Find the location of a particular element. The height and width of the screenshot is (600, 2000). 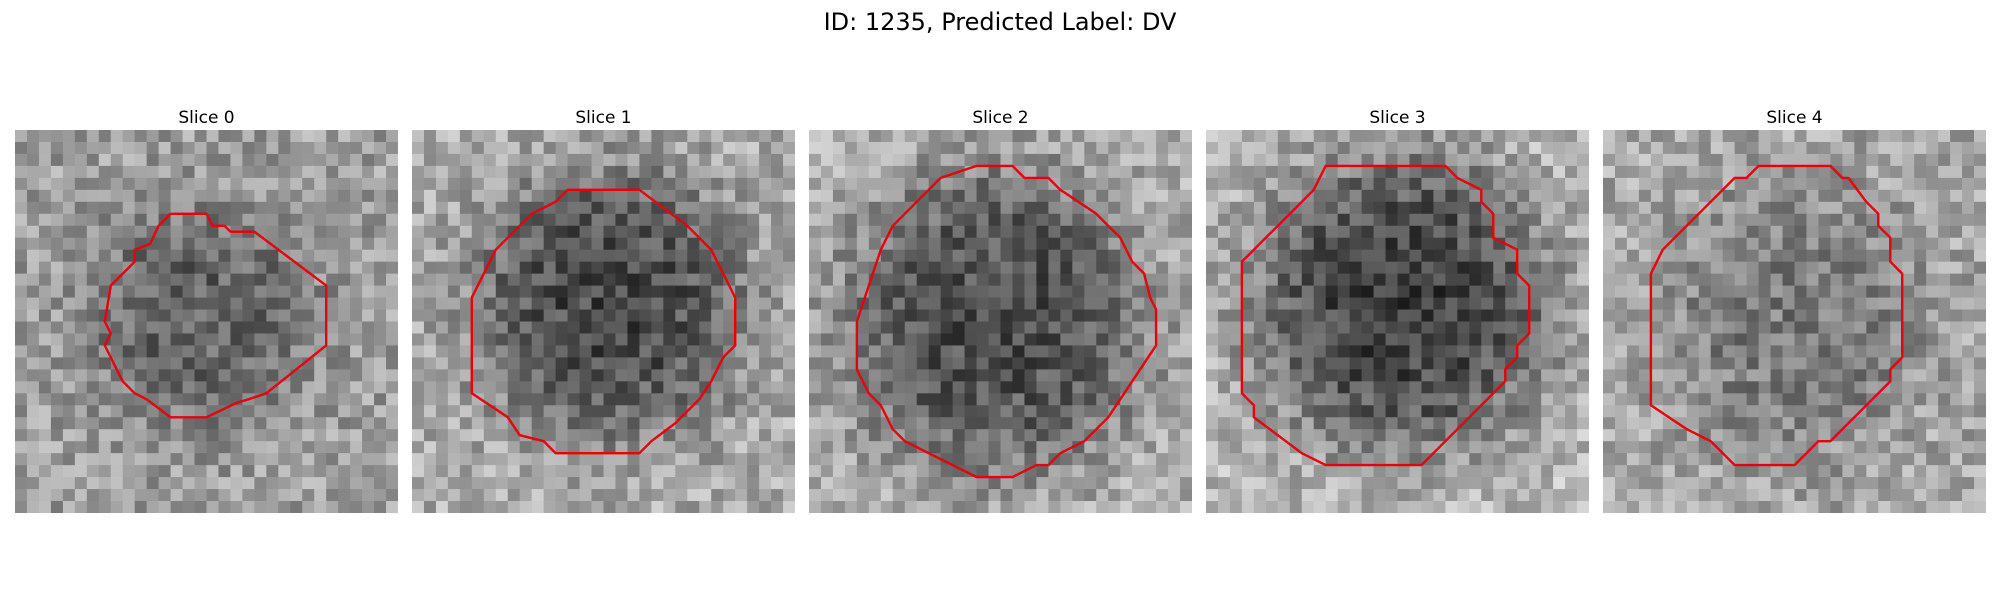

slice-panel-1: Slice 1 is located at coordinates (603, 309).